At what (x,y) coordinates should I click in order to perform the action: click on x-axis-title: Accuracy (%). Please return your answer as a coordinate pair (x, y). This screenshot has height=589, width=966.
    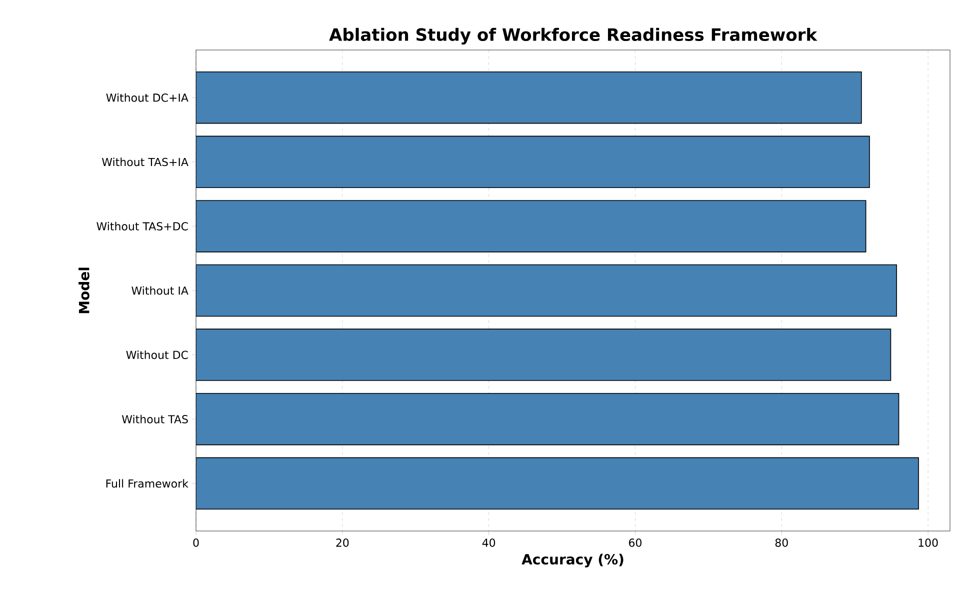
    Looking at the image, I should click on (573, 561).